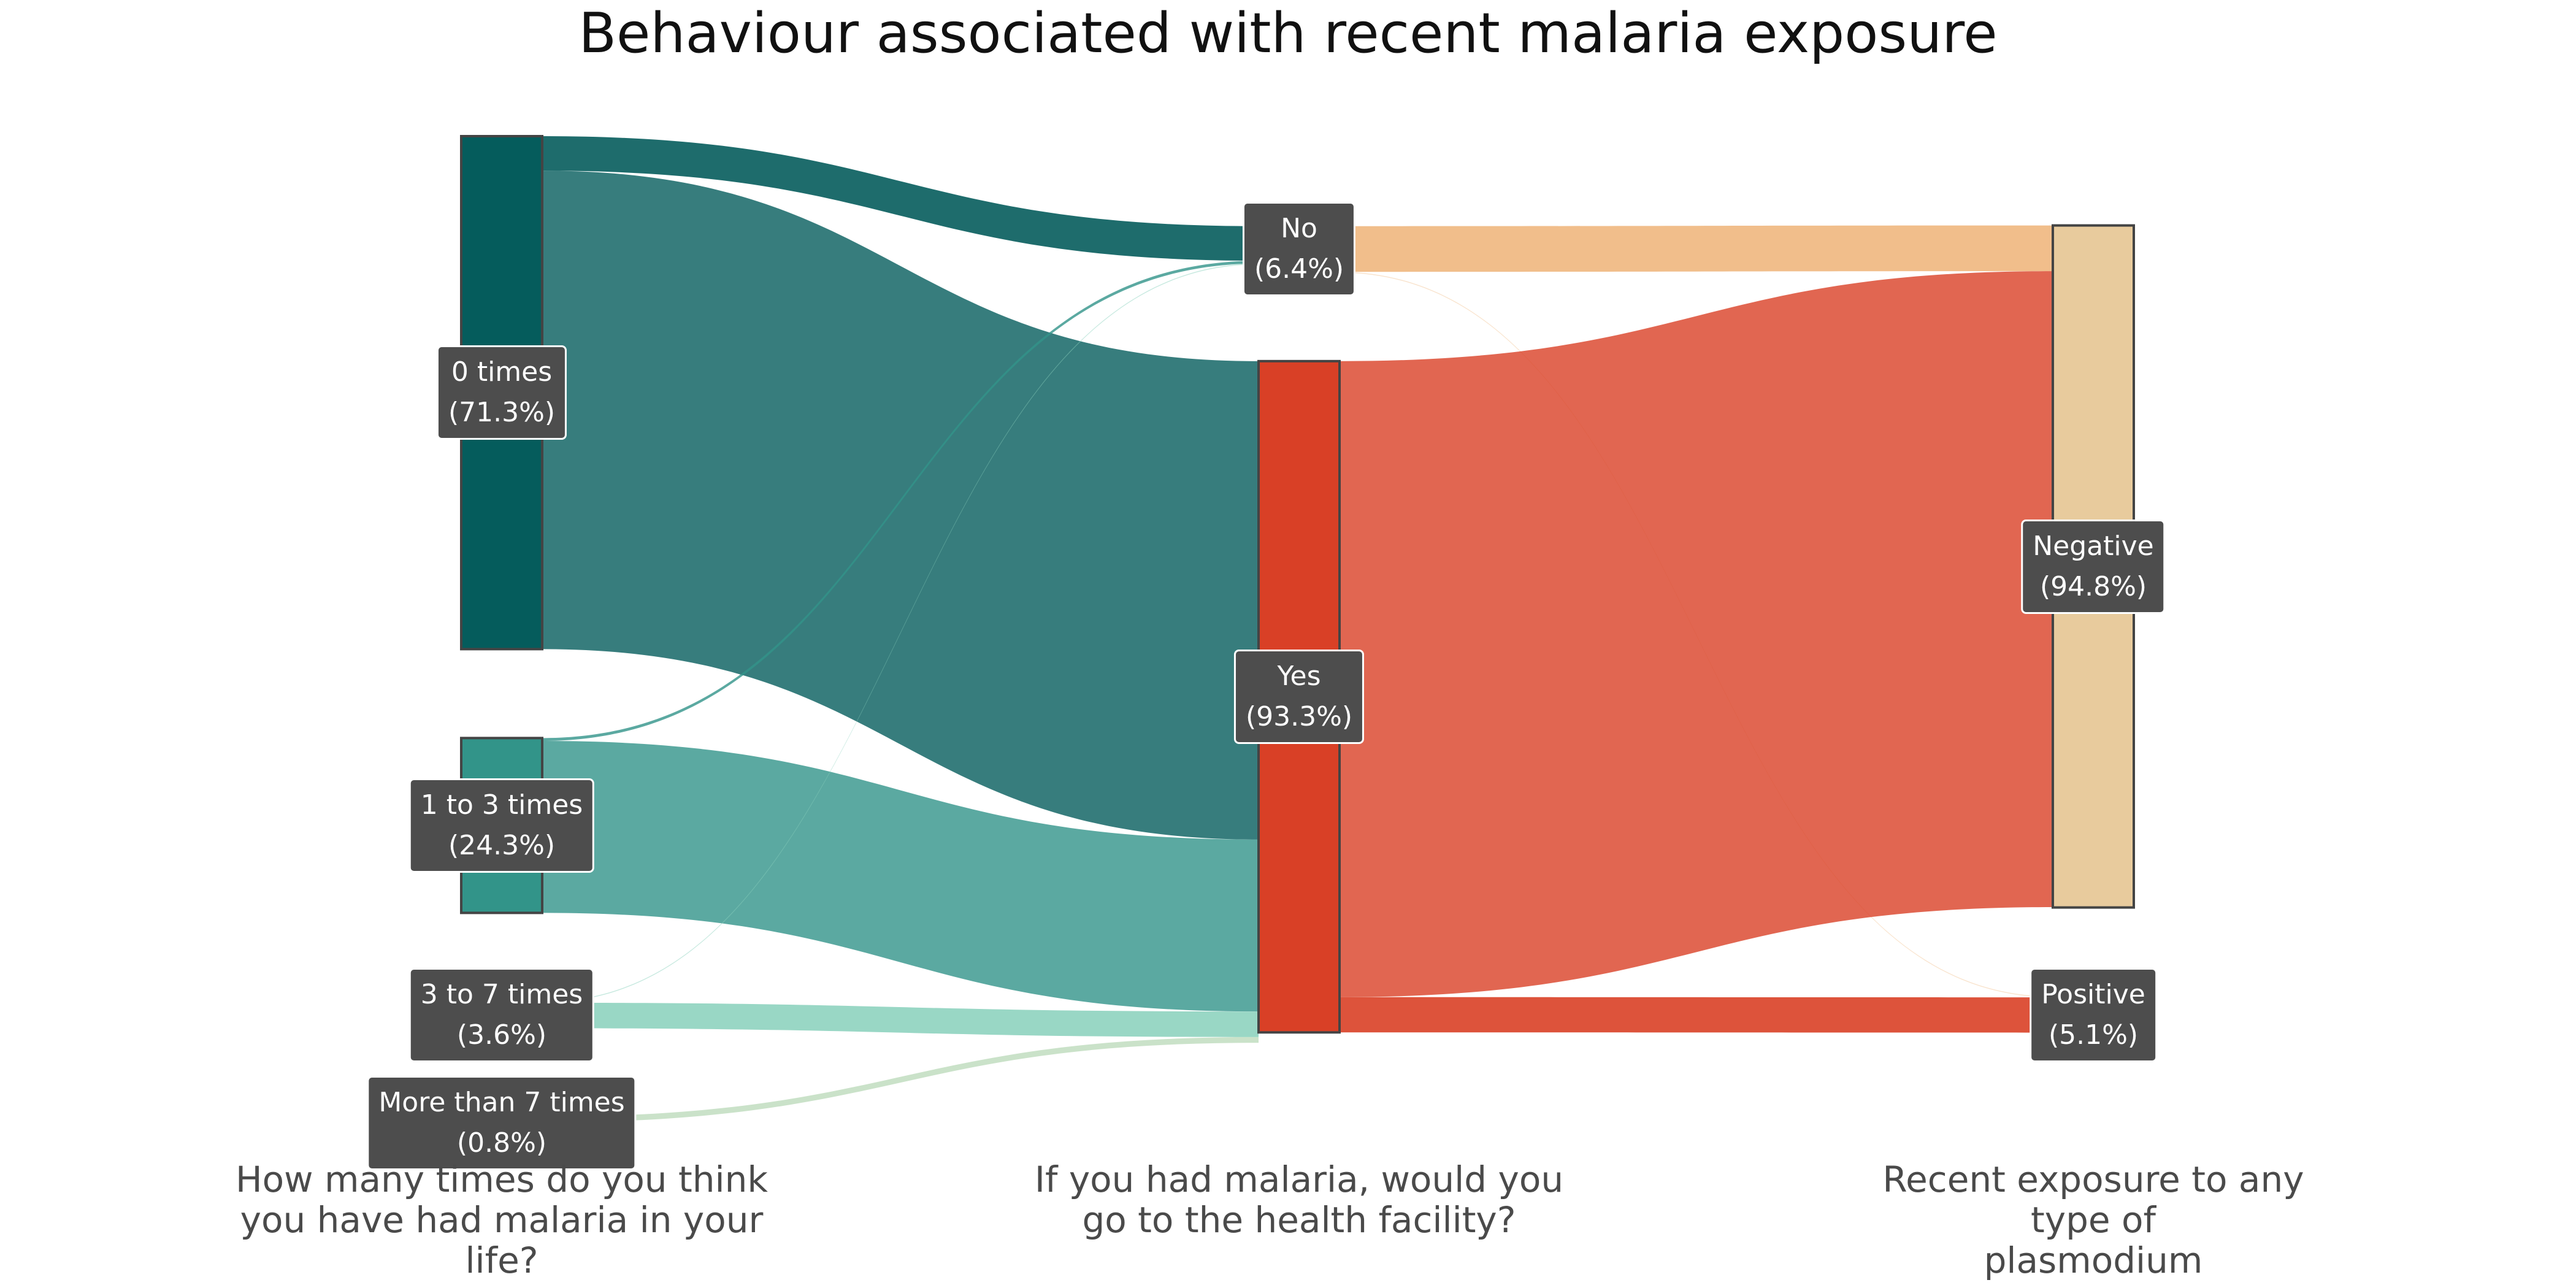 This screenshot has width=2576, height=1288. What do you see at coordinates (501, 805) in the screenshot?
I see `node-label-name: 1 to 3 times` at bounding box center [501, 805].